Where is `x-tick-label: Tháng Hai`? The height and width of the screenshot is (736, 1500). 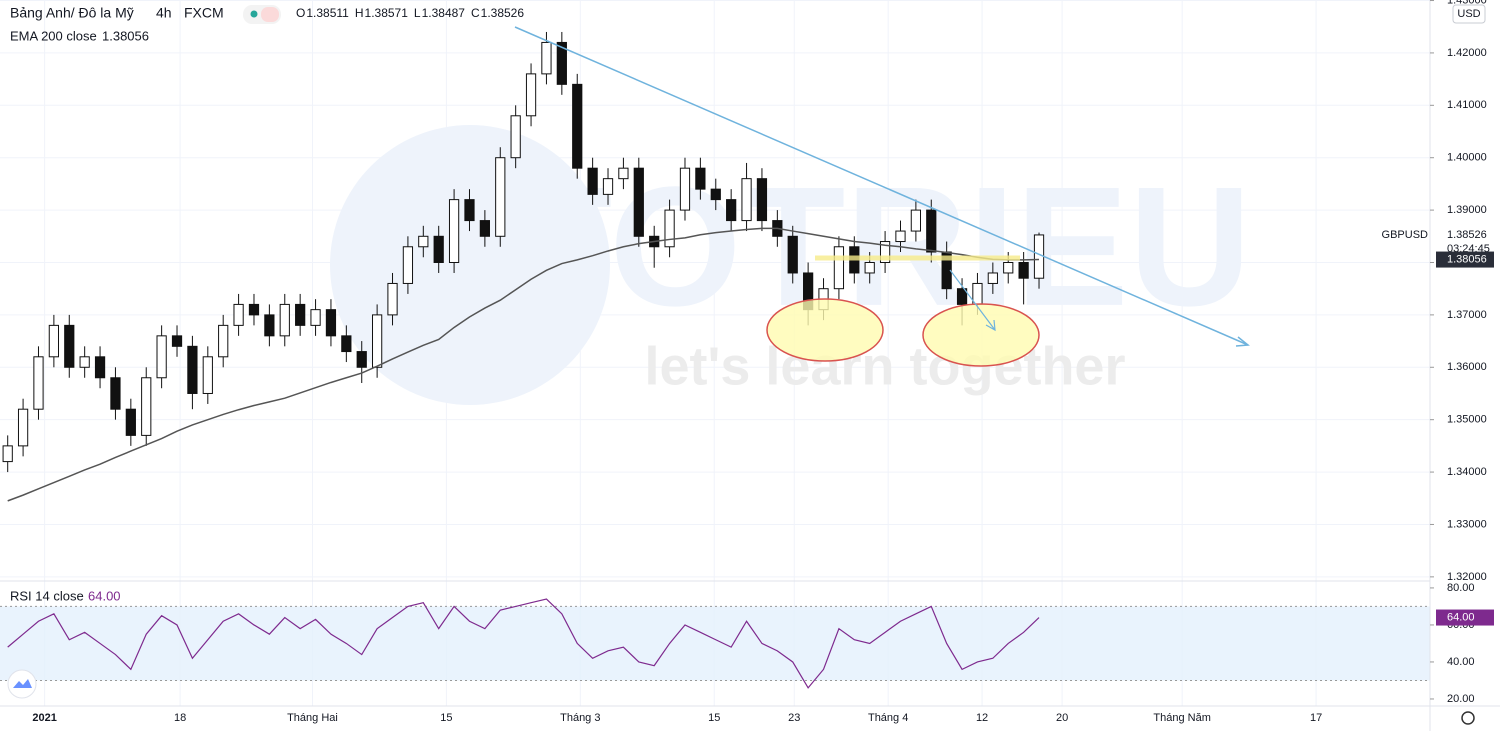 x-tick-label: Tháng Hai is located at coordinates (312, 718).